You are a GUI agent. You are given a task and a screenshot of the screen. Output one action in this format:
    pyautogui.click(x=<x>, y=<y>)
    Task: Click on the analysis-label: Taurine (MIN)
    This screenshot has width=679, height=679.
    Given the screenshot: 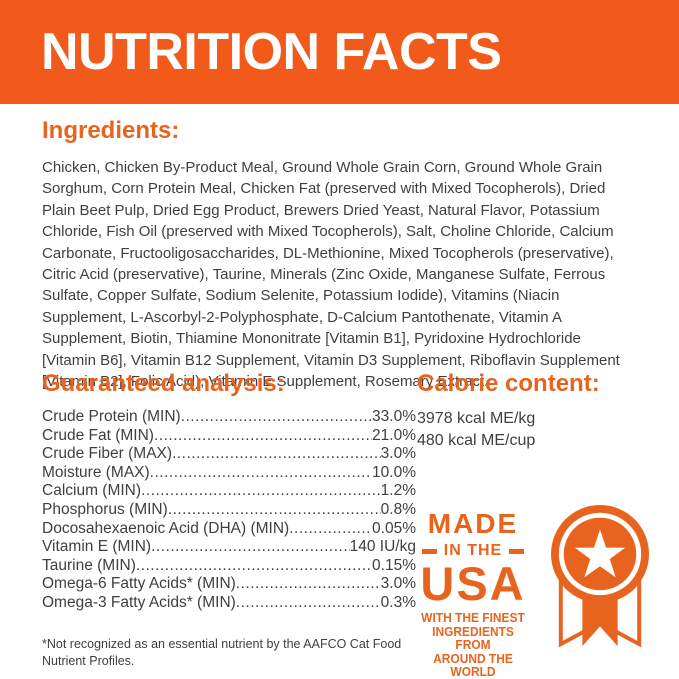 What is the action you would take?
    pyautogui.click(x=89, y=565)
    